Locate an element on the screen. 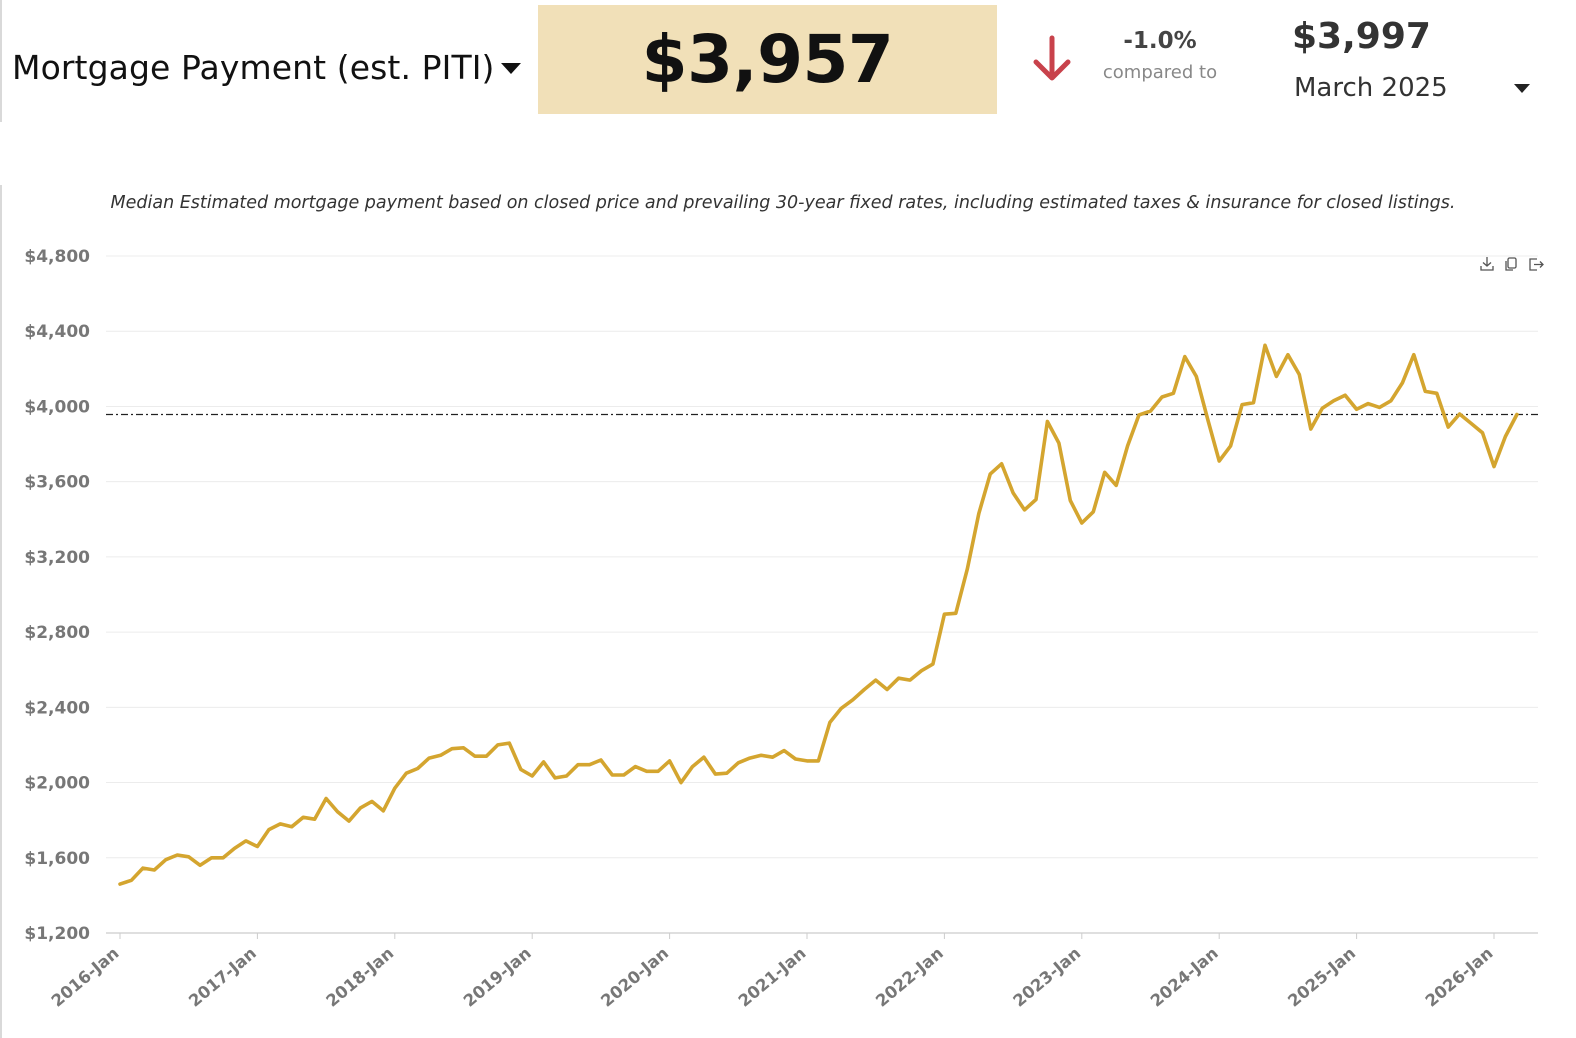 This screenshot has width=1576, height=1038. y-tick-label: $2,000 is located at coordinates (57, 784).